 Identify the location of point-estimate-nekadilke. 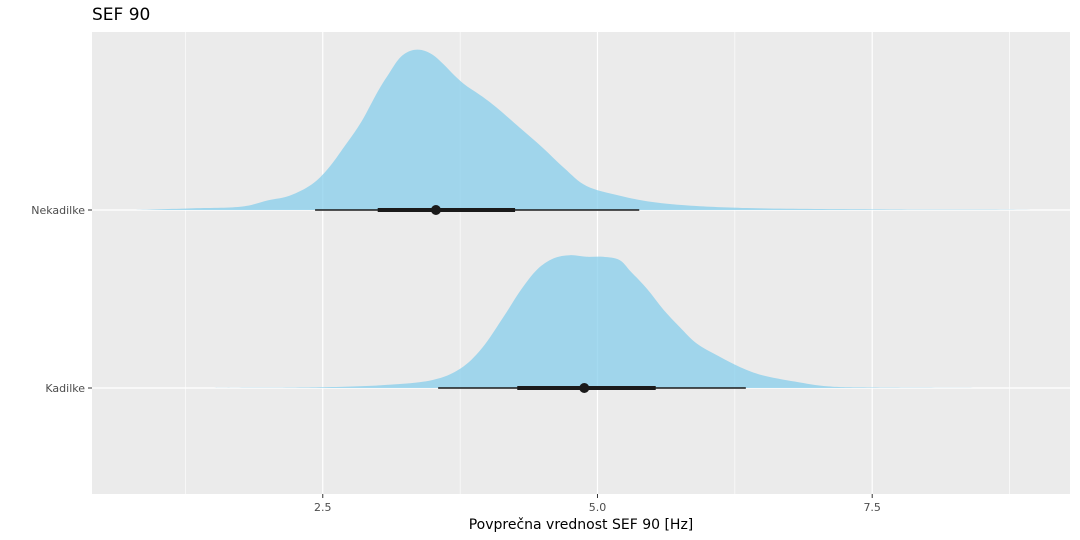
(435, 210).